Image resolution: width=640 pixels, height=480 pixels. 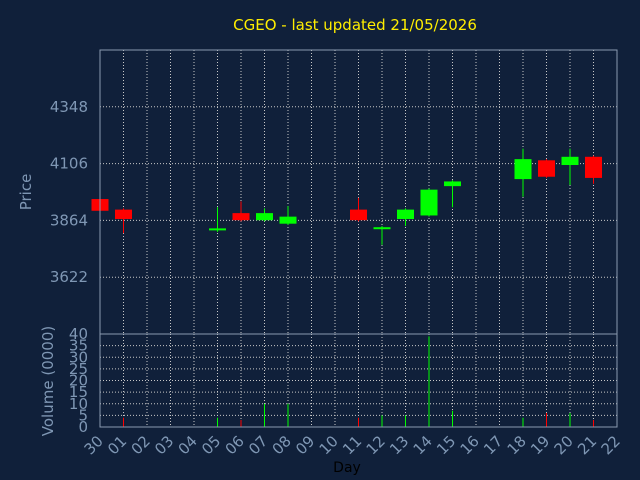 What do you see at coordinates (399, 445) in the screenshot?
I see `x-tick-label: 13` at bounding box center [399, 445].